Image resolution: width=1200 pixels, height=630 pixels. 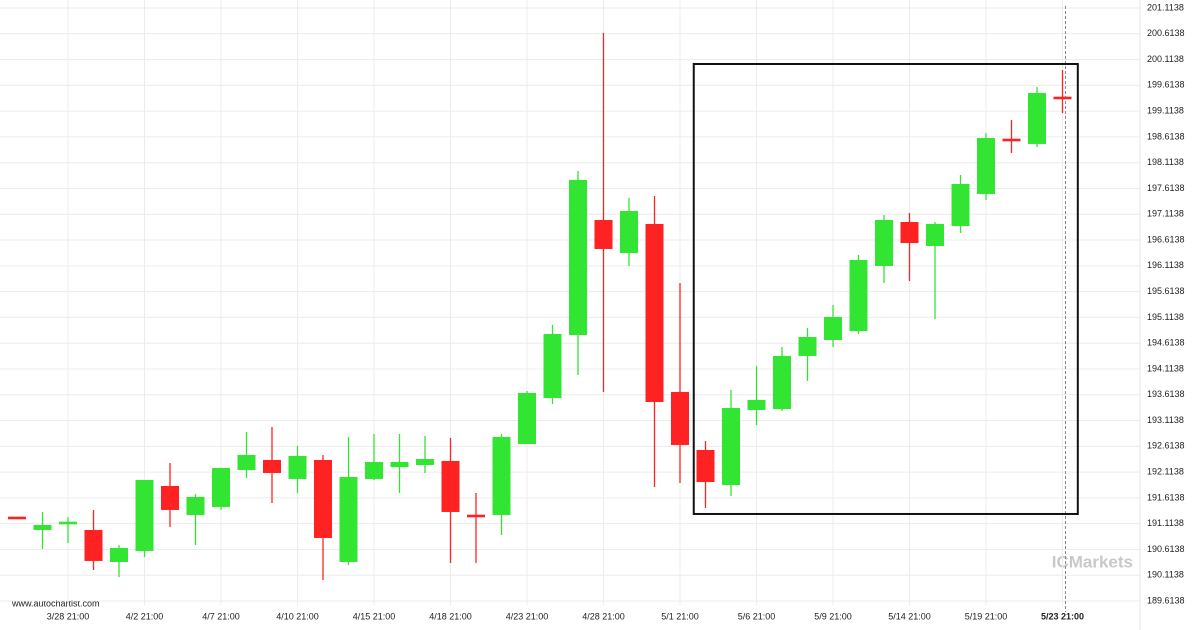 What do you see at coordinates (1165, 523) in the screenshot?
I see `y-tick-label: 191.1138` at bounding box center [1165, 523].